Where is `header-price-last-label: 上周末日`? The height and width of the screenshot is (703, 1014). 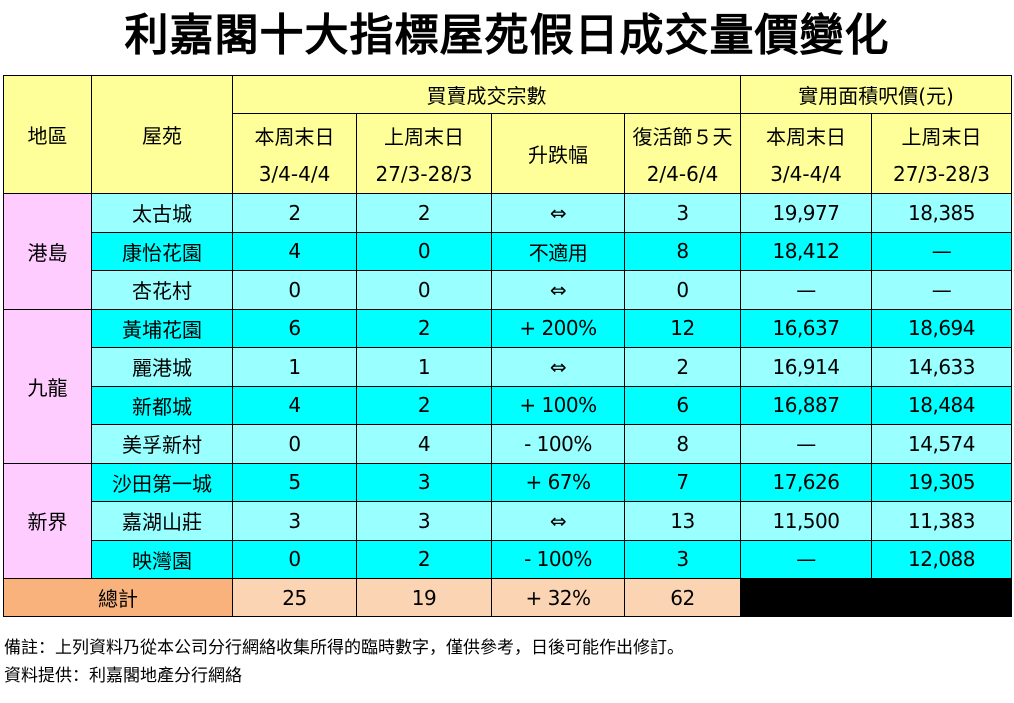 header-price-last-label: 上周末日 is located at coordinates (941, 136).